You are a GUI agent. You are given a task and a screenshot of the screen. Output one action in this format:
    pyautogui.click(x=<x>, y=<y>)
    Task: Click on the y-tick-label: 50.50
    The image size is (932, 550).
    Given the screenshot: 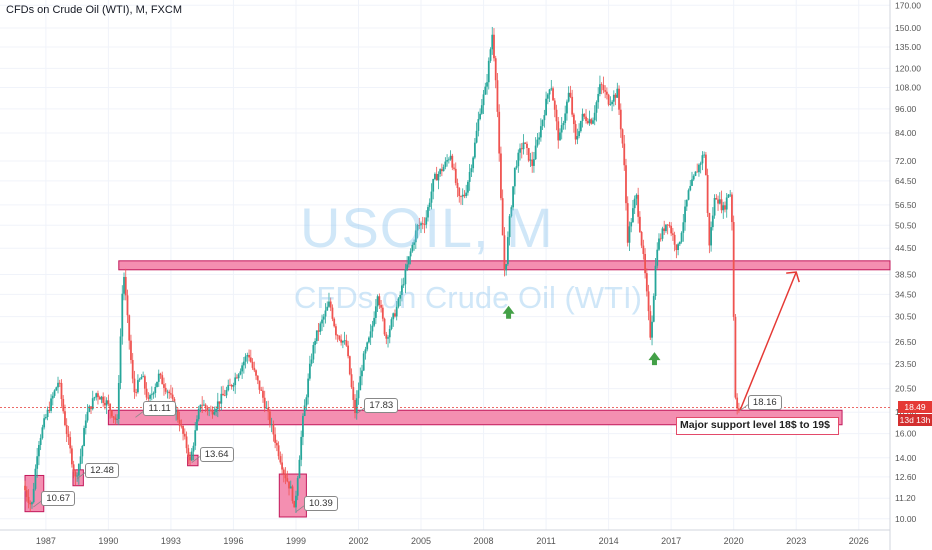 What is the action you would take?
    pyautogui.click(x=906, y=225)
    